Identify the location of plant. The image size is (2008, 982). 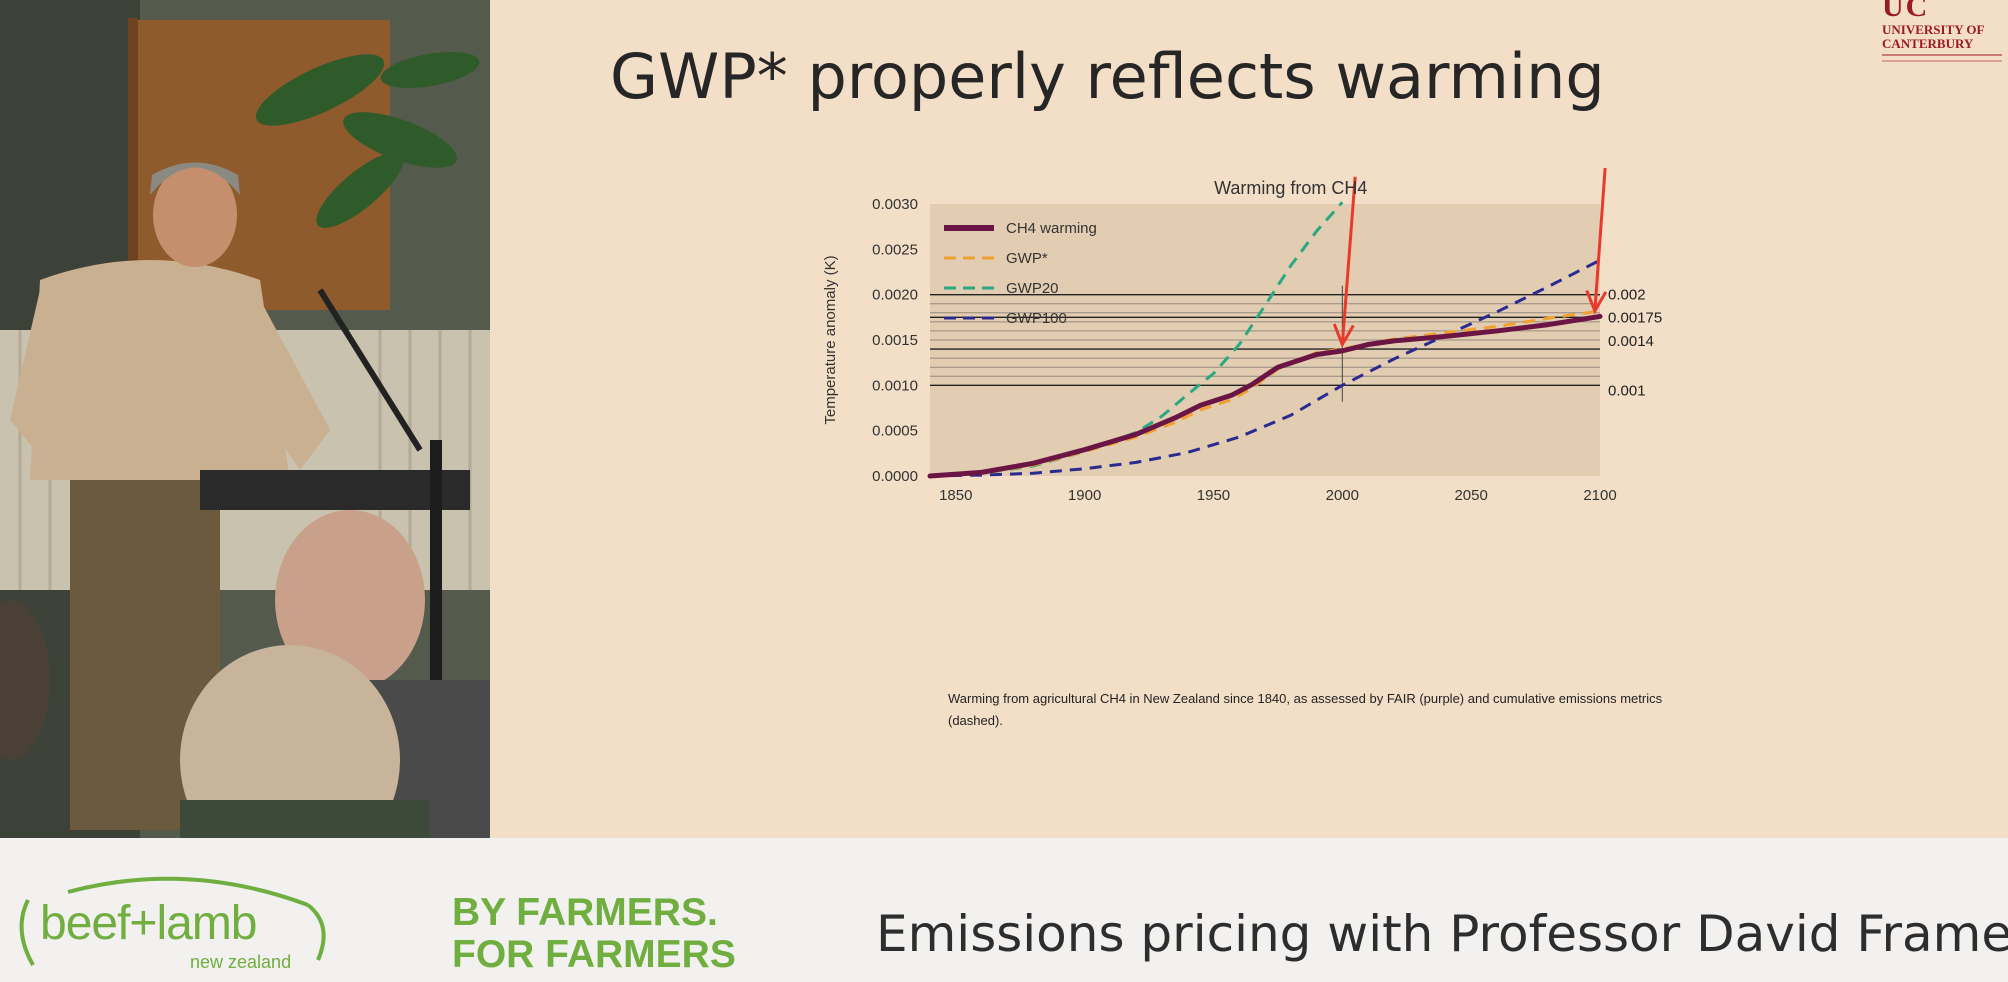
(367, 140).